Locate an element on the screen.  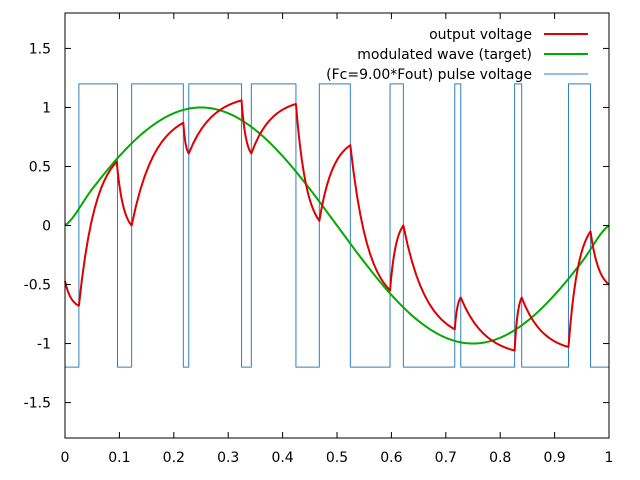
x-tick-label: 0.5 is located at coordinates (337, 458).